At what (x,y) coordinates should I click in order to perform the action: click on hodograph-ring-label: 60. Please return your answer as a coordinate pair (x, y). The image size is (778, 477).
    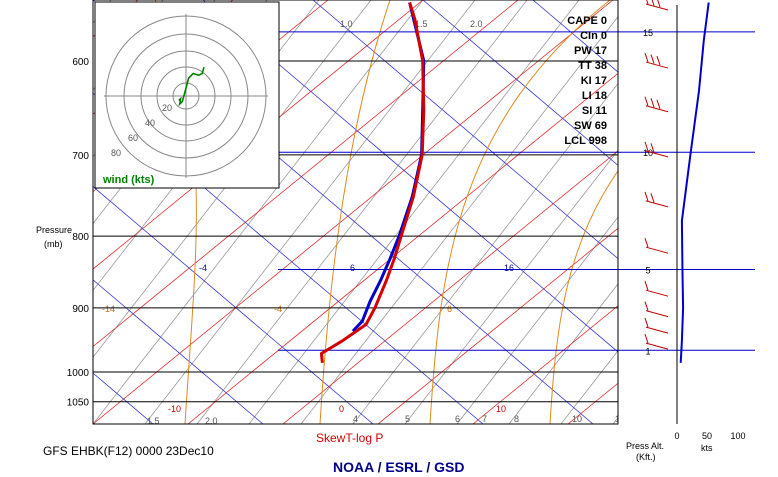
    Looking at the image, I should click on (133, 138).